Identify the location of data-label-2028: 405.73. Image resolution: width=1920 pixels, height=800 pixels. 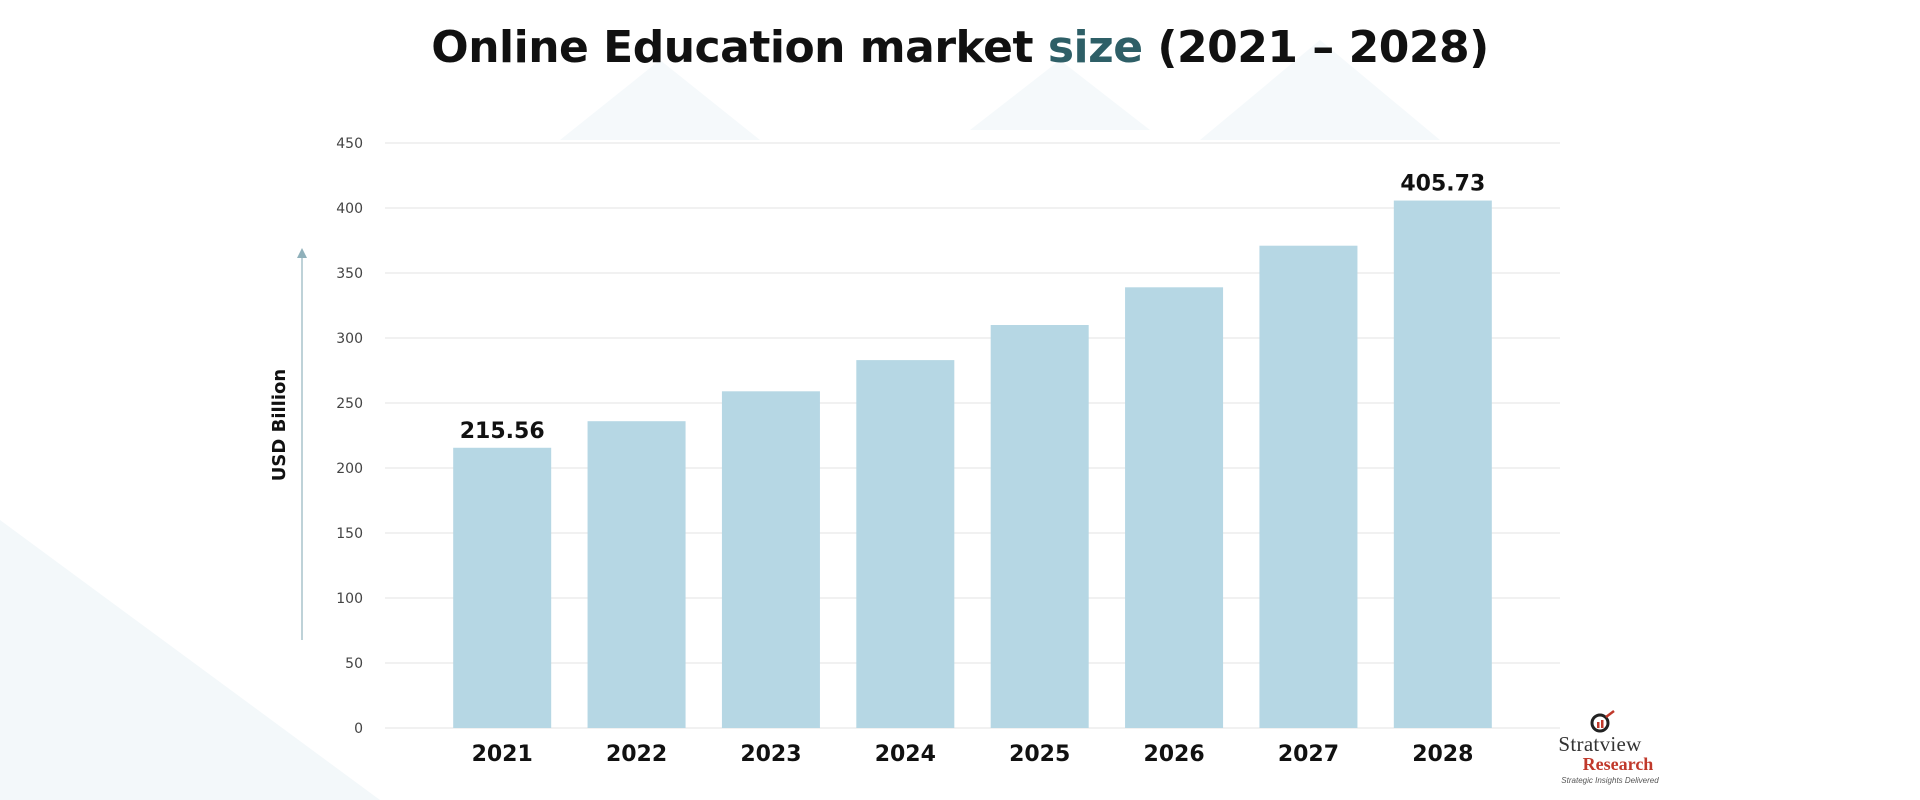
(1442, 184).